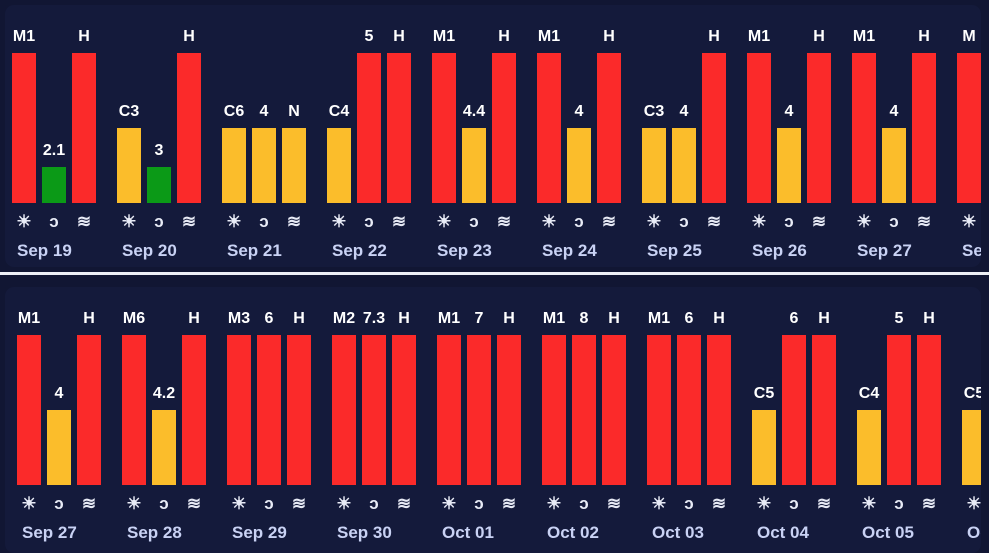  What do you see at coordinates (783, 532) in the screenshot?
I see `day-date-label: Oct 04` at bounding box center [783, 532].